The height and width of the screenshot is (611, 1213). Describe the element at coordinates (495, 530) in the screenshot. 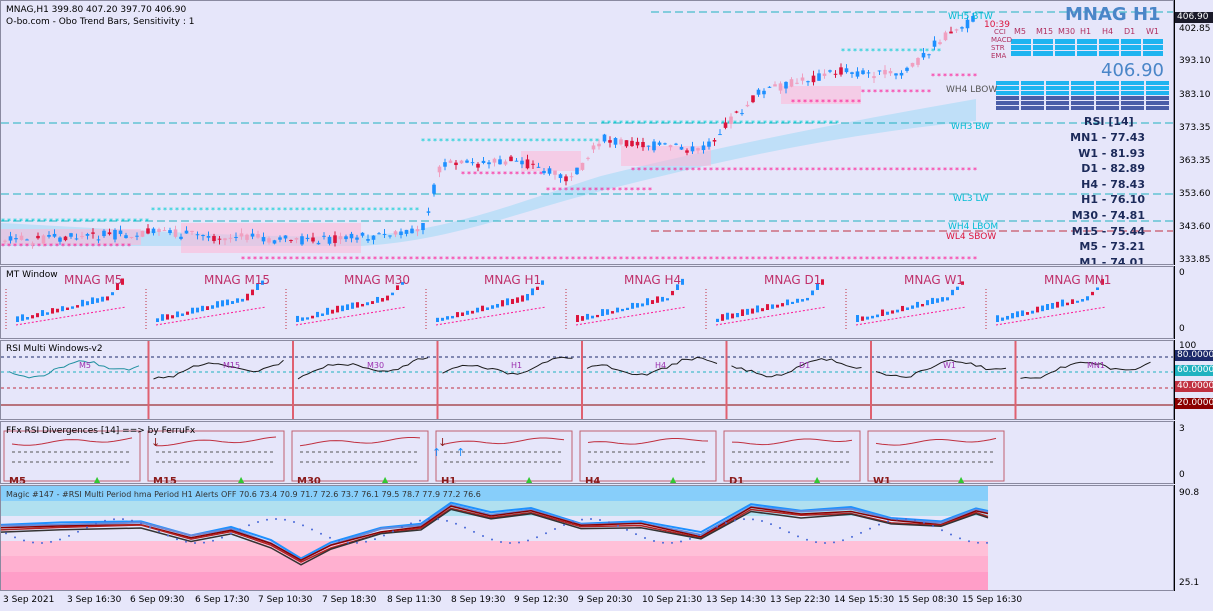

I see `magic-rsi-line` at that location.